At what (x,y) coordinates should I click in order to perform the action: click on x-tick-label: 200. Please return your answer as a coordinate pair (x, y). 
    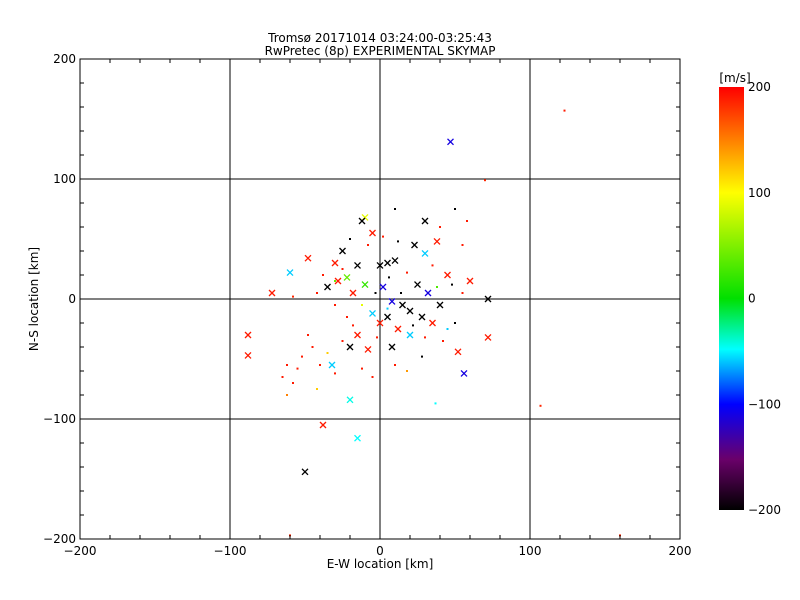
    Looking at the image, I should click on (680, 551).